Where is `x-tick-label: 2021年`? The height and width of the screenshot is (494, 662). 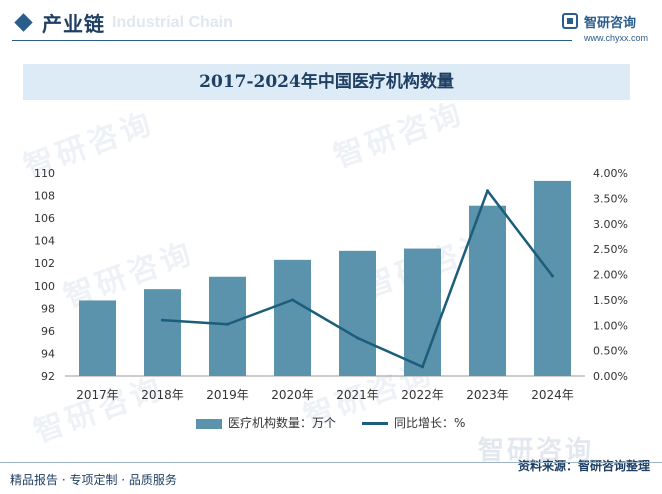 x-tick-label: 2021年 is located at coordinates (357, 395).